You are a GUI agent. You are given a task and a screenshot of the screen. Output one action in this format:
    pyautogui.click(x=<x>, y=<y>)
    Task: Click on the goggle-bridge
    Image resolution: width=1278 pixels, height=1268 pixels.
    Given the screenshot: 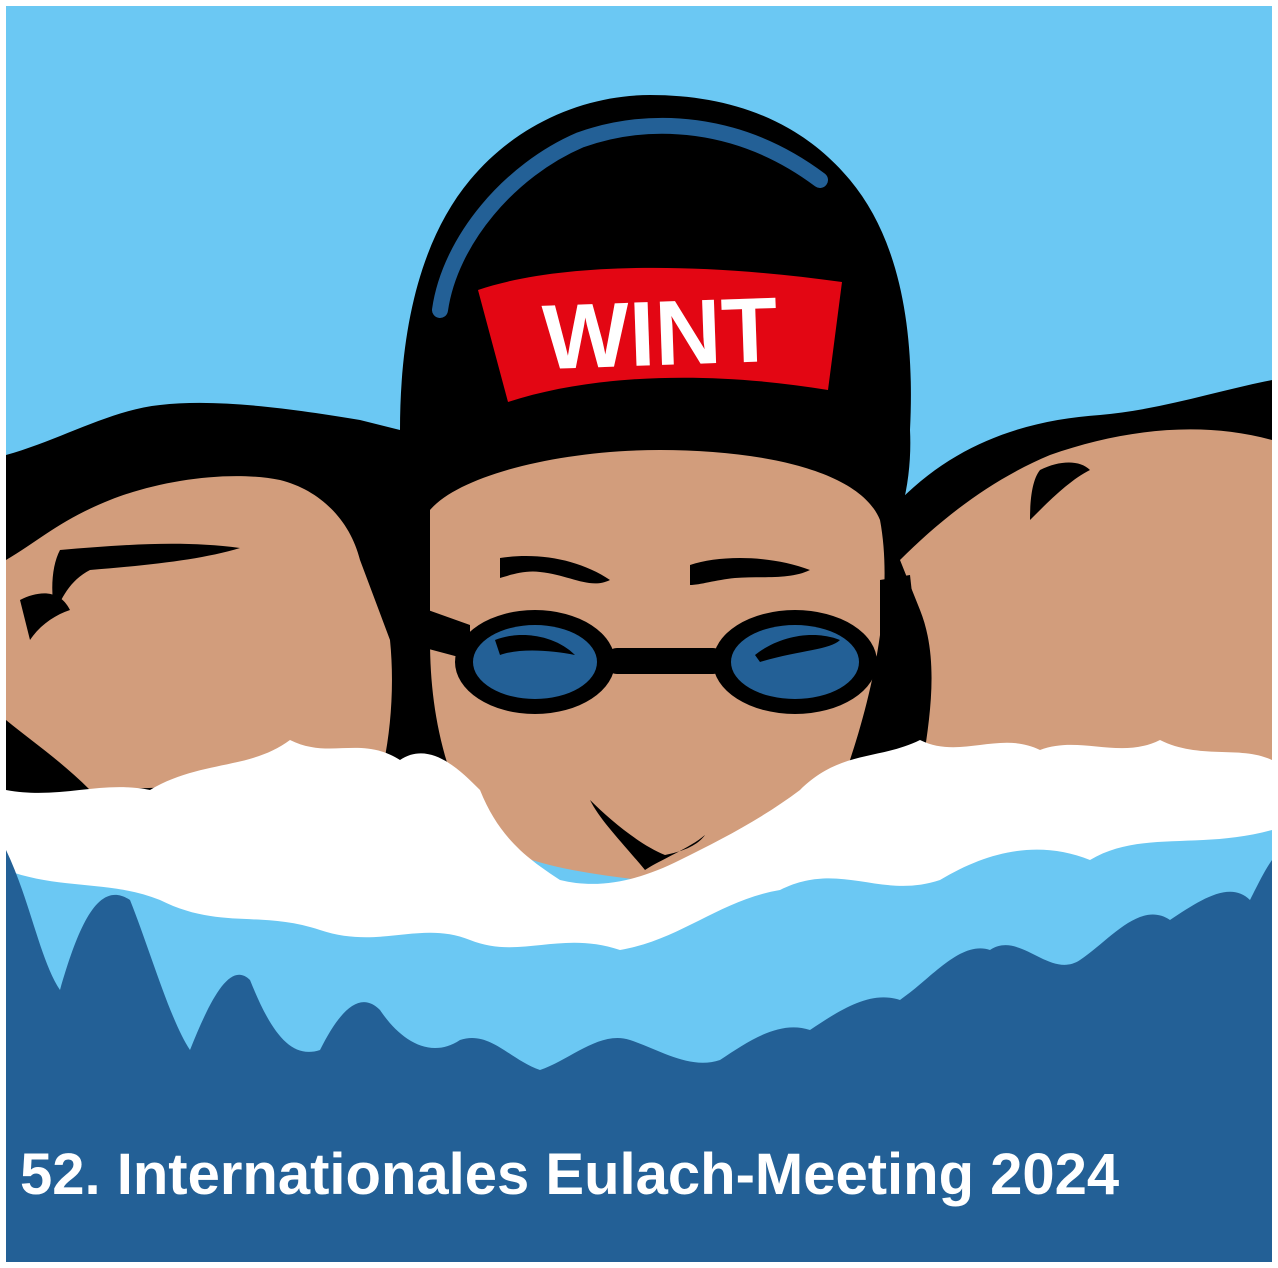 What is the action you would take?
    pyautogui.click(x=665, y=661)
    